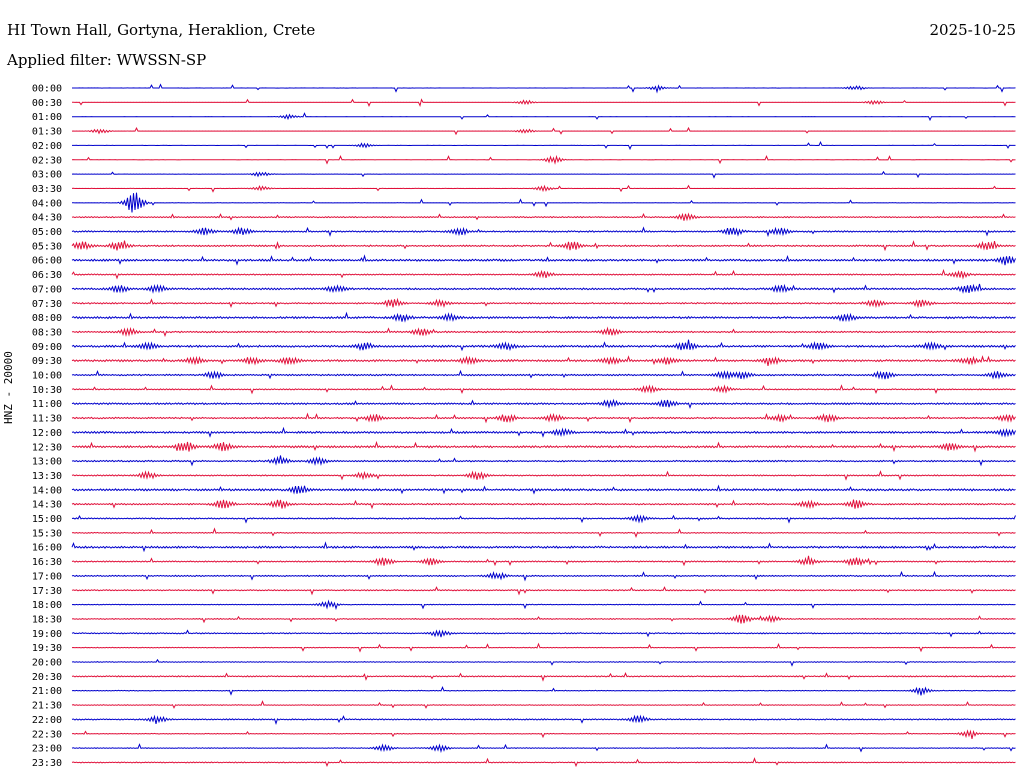 The width and height of the screenshot is (1024, 780). What do you see at coordinates (47, 634) in the screenshot?
I see `row-time-label: 19:00` at bounding box center [47, 634].